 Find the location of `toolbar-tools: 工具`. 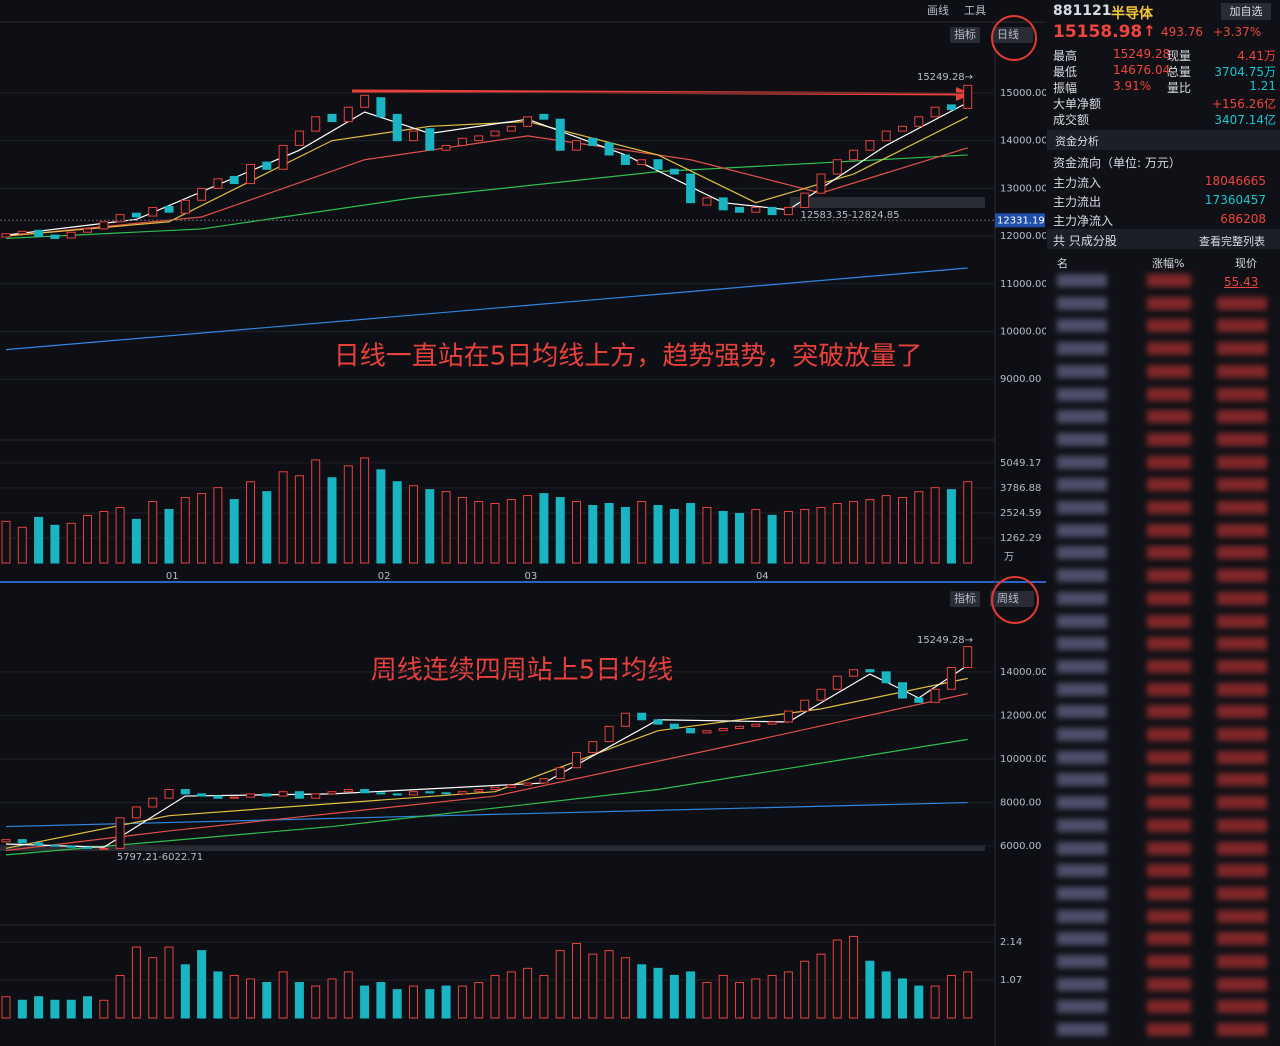

toolbar-tools: 工具 is located at coordinates (975, 10).